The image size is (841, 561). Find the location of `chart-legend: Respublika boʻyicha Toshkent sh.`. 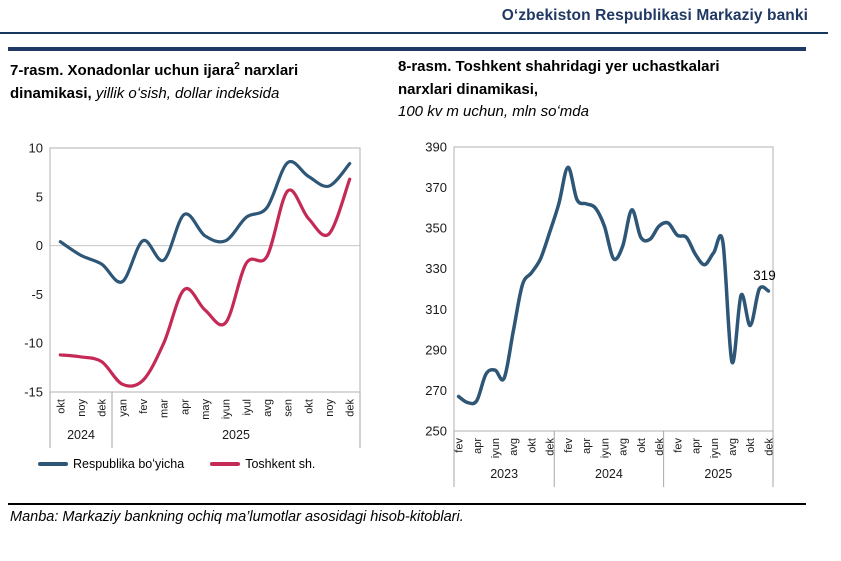

chart-legend: Respublika boʻyicha Toshkent sh. is located at coordinates (189, 464).